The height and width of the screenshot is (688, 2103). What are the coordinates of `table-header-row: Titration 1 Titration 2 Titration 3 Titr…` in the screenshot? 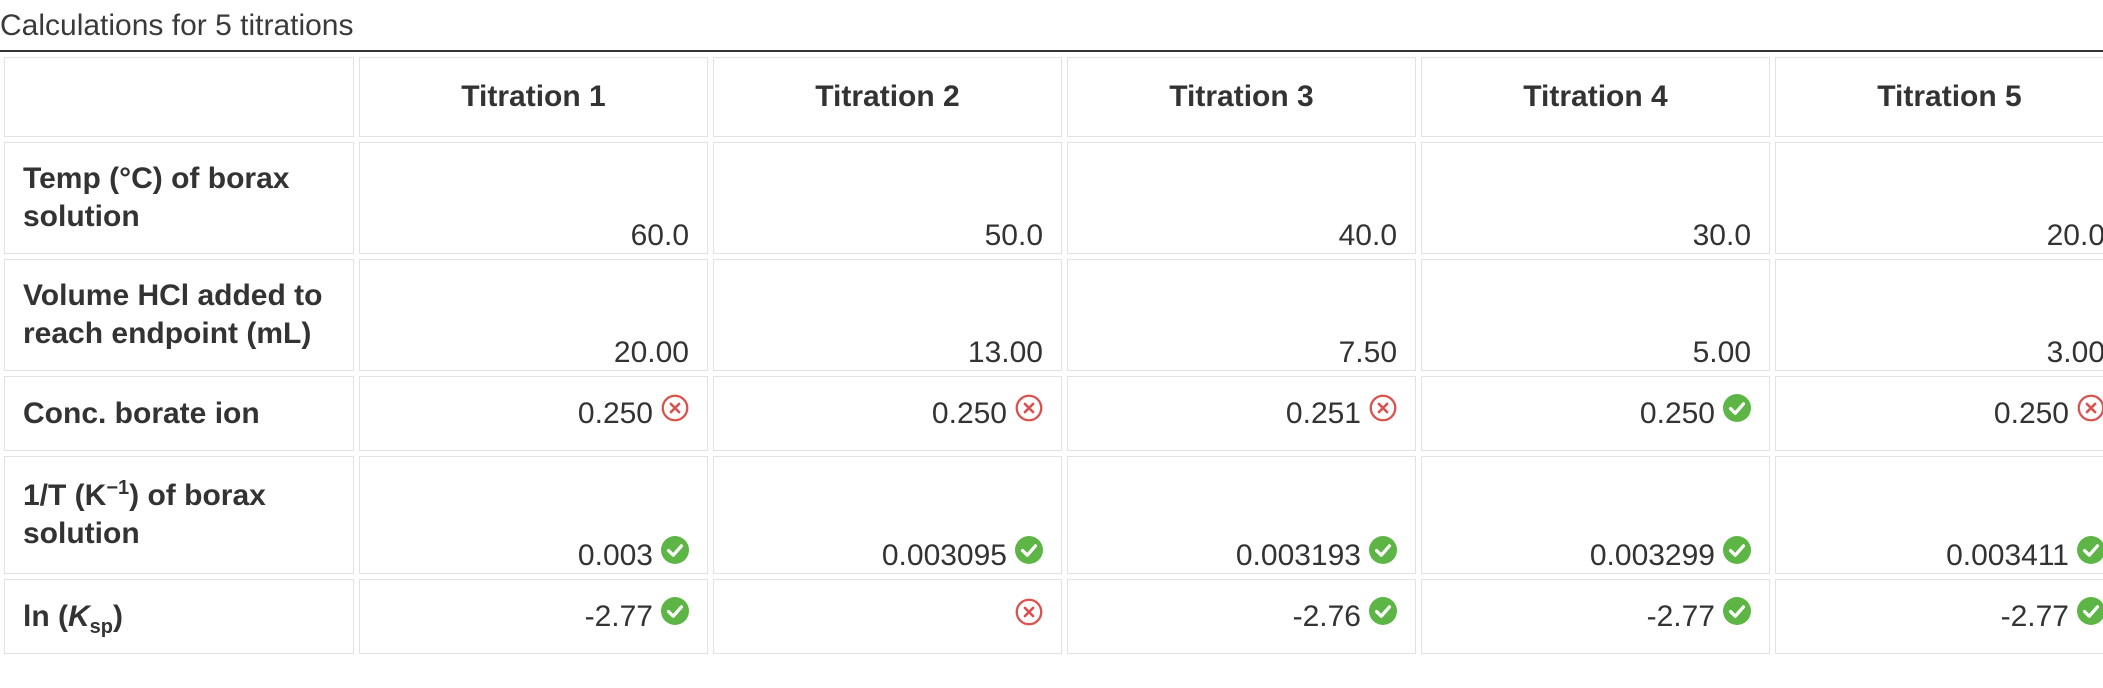 It's located at (1053, 97).